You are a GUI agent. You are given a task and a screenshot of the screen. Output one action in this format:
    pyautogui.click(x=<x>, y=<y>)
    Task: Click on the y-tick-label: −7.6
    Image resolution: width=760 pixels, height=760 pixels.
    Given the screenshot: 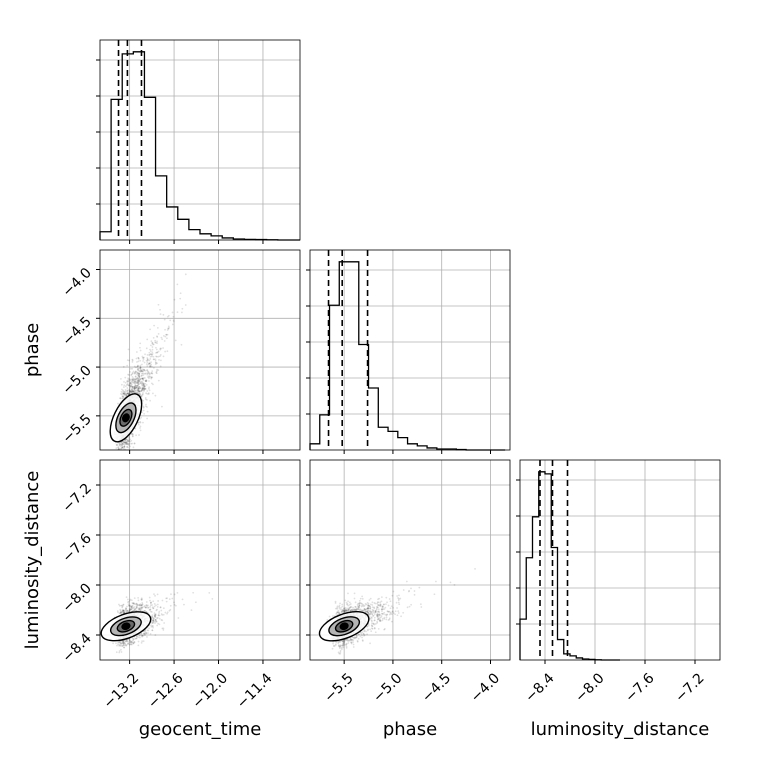 What is the action you would take?
    pyautogui.click(x=76, y=547)
    